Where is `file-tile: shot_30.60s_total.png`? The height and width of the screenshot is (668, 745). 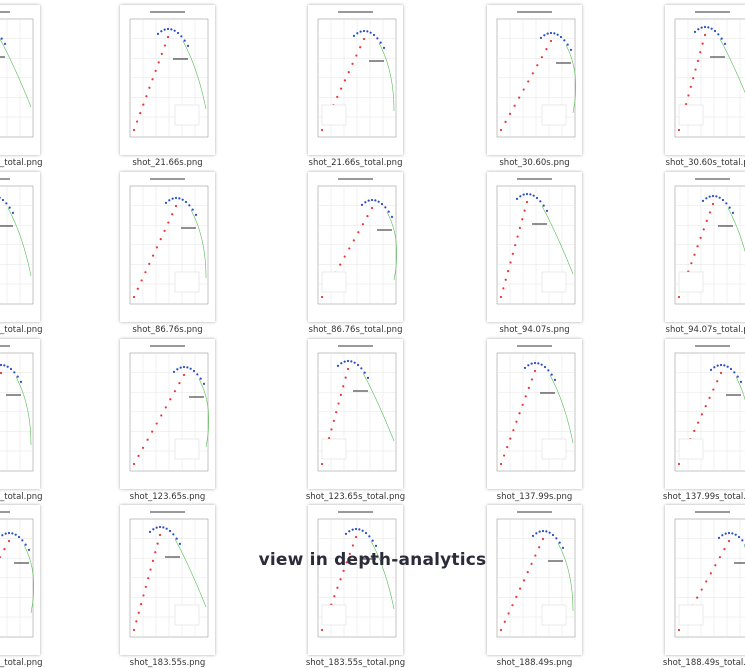 file-tile: shot_30.60s_total.png is located at coordinates (705, 86).